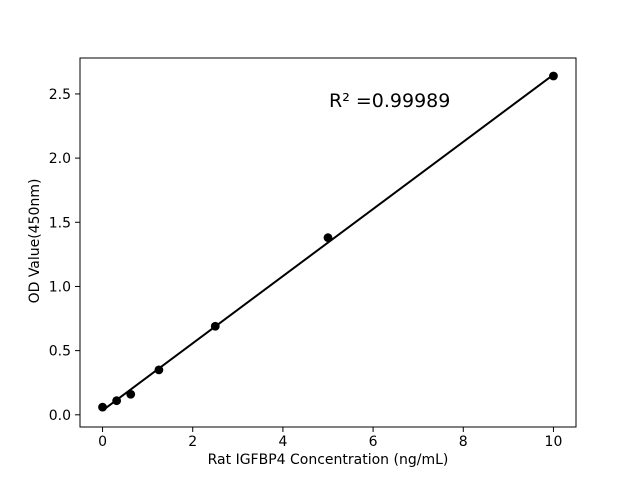  I want to click on y-tick-label: 0.0, so click(60, 416).